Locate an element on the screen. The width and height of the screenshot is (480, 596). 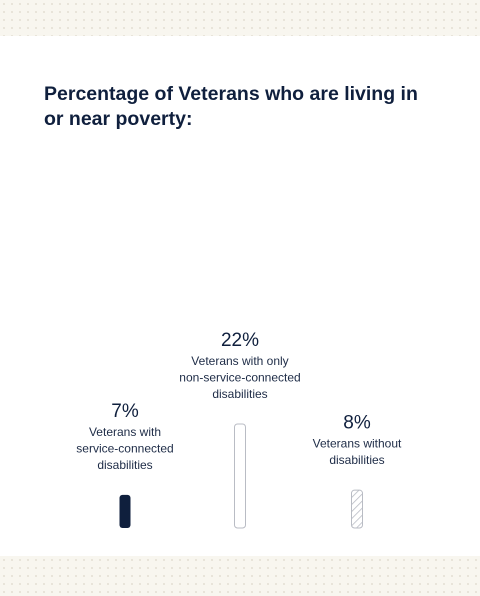
bar-outline is located at coordinates (240, 476).